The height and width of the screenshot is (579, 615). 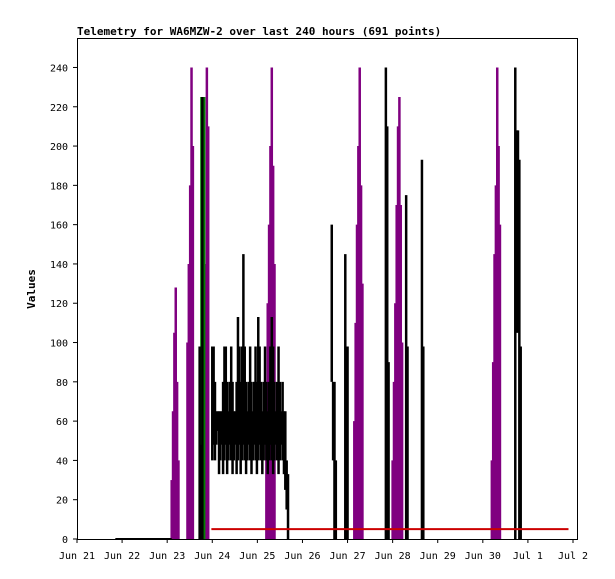 I want to click on y-tick-label: 60, so click(x=62, y=422).